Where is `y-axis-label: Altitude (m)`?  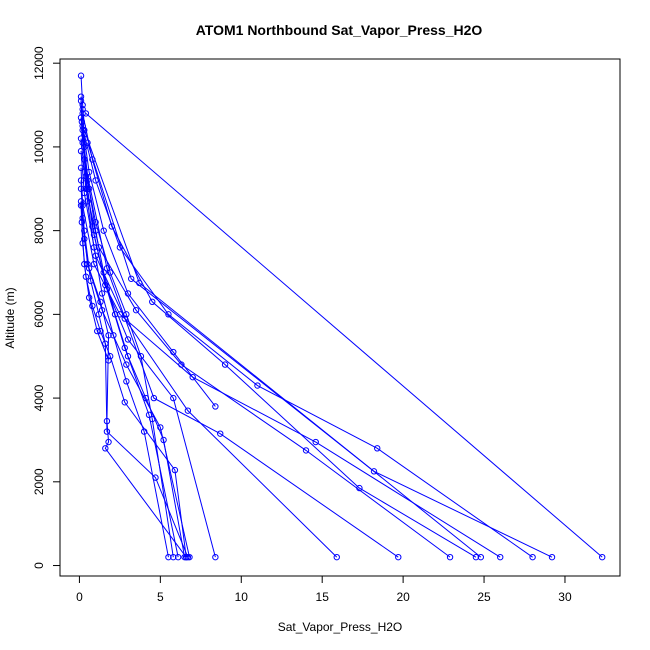 y-axis-label: Altitude (m) is located at coordinates (10, 317).